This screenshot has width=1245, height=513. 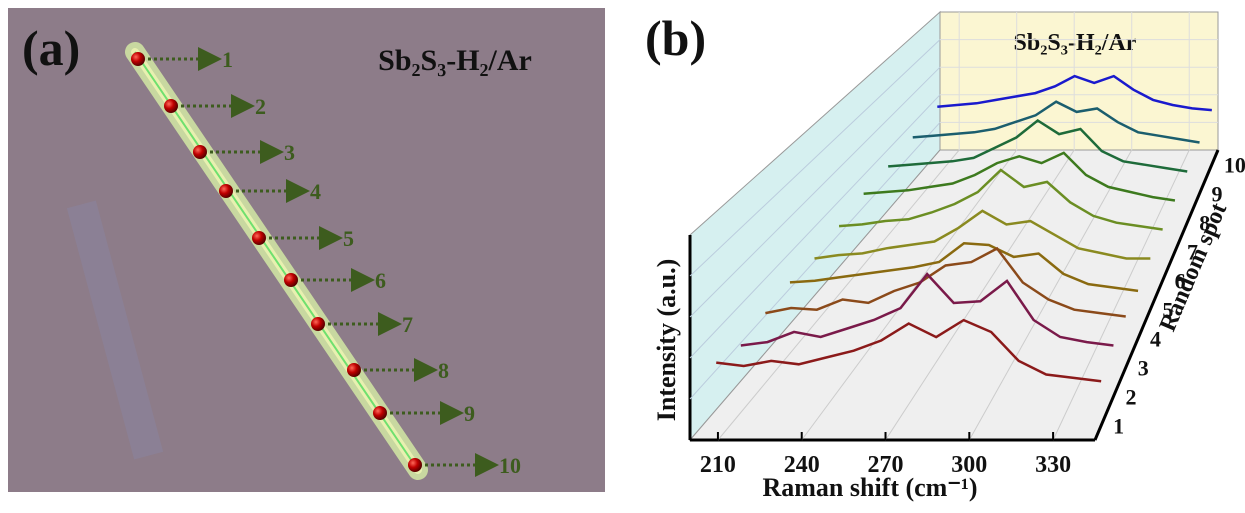 What do you see at coordinates (115, 330) in the screenshot?
I see `background-flake` at bounding box center [115, 330].